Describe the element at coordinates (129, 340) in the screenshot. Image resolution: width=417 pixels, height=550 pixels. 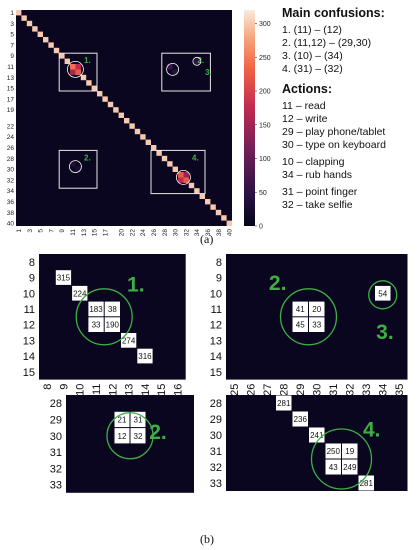
I see `value-label: 274` at that location.